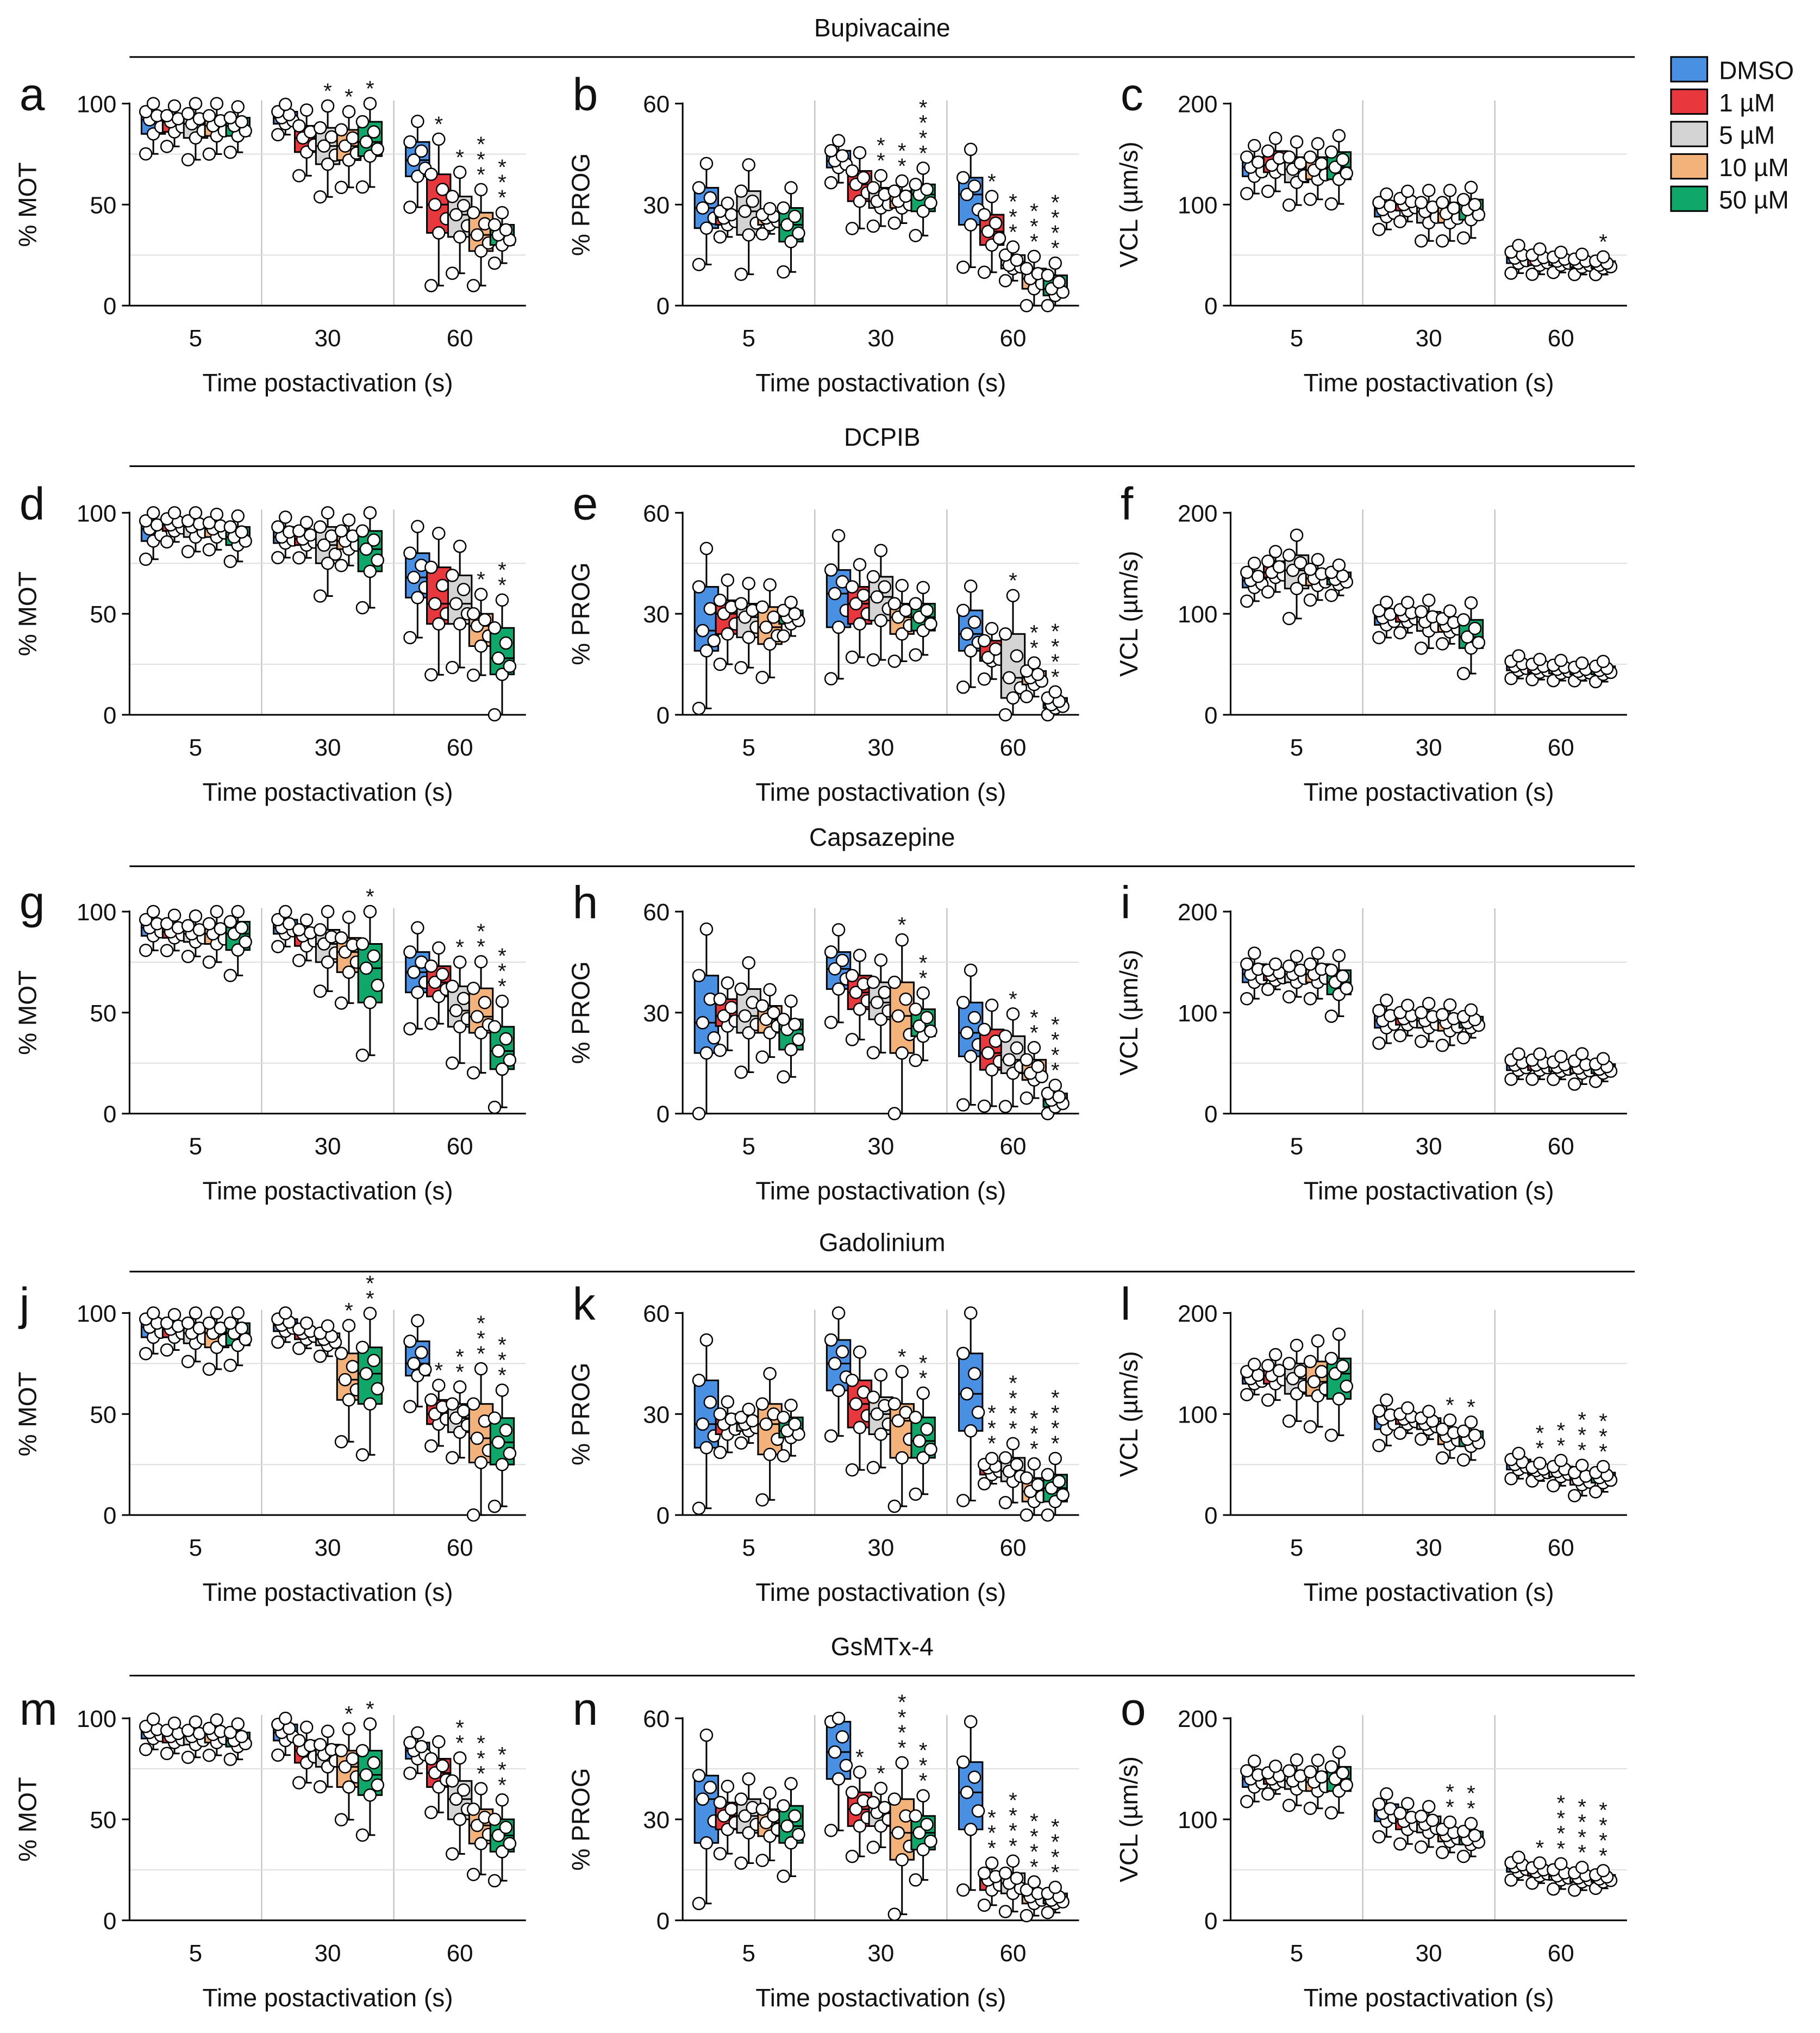 Image resolution: width=1820 pixels, height=2033 pixels. I want to click on panel-letter: o, so click(1133, 1709).